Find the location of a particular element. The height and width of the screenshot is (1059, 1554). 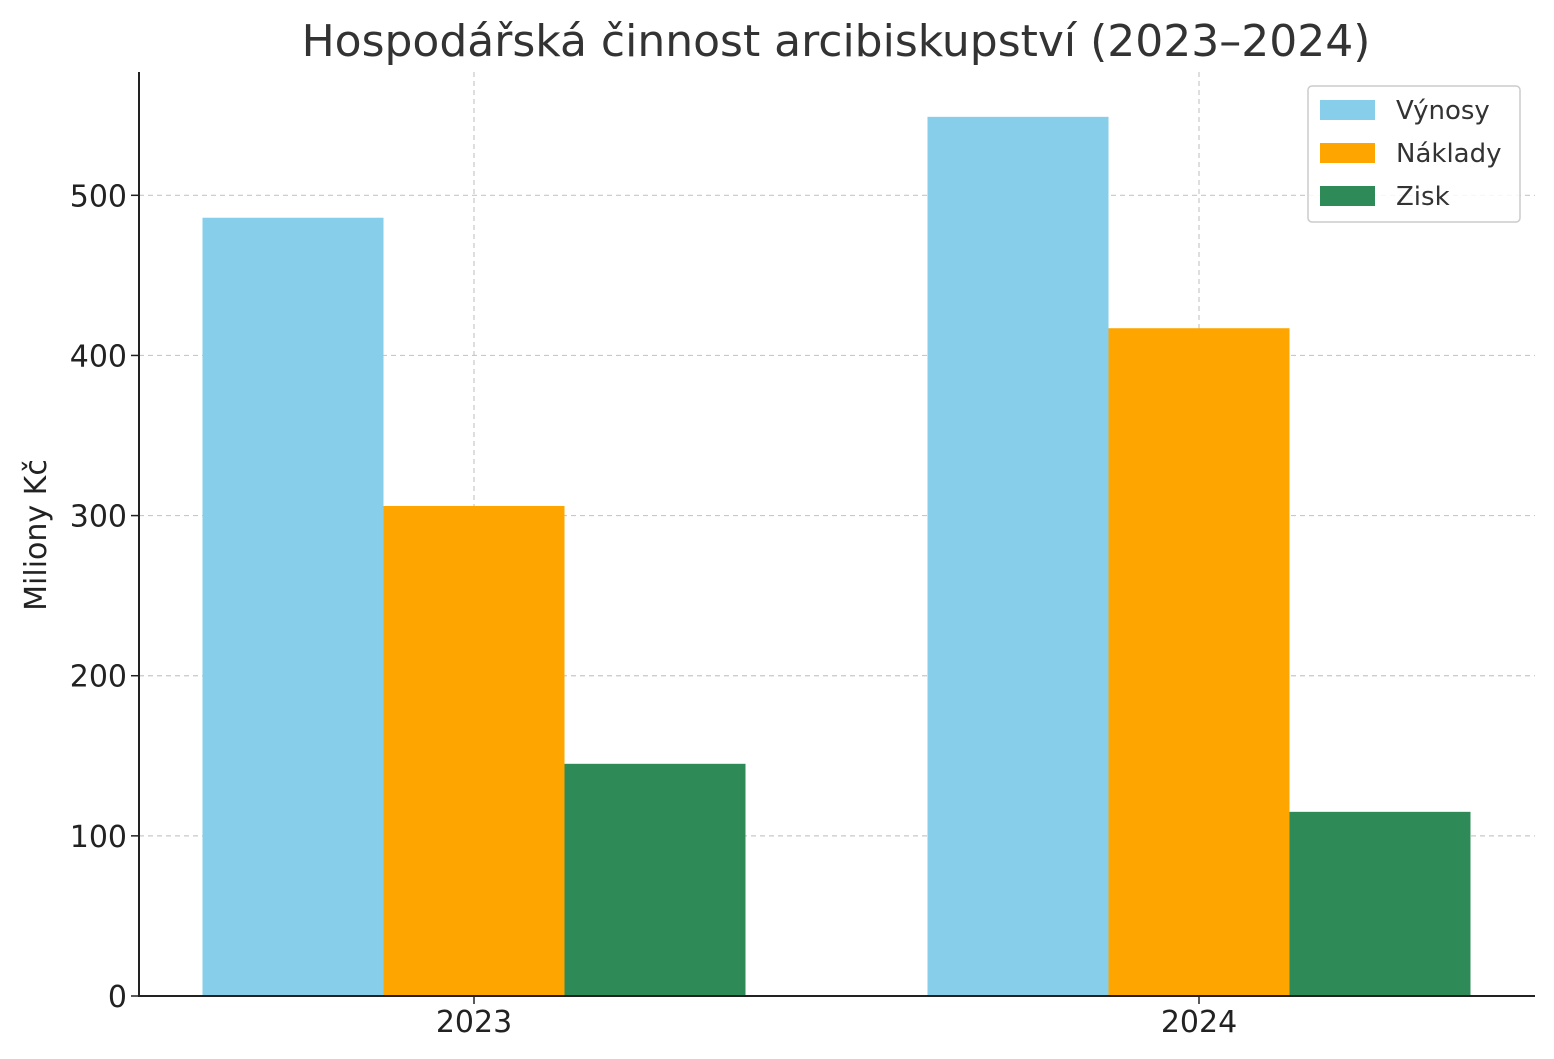

legend-label: Výnosy is located at coordinates (1443, 111).